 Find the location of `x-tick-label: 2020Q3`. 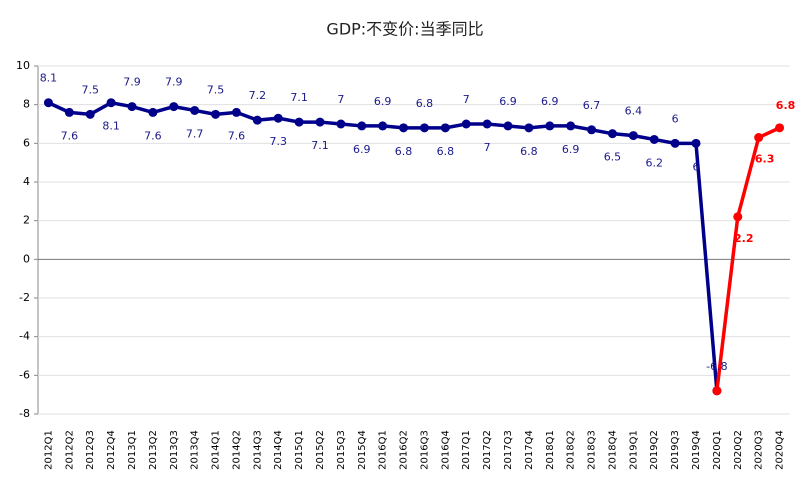

x-tick-label: 2020Q3 is located at coordinates (759, 450).